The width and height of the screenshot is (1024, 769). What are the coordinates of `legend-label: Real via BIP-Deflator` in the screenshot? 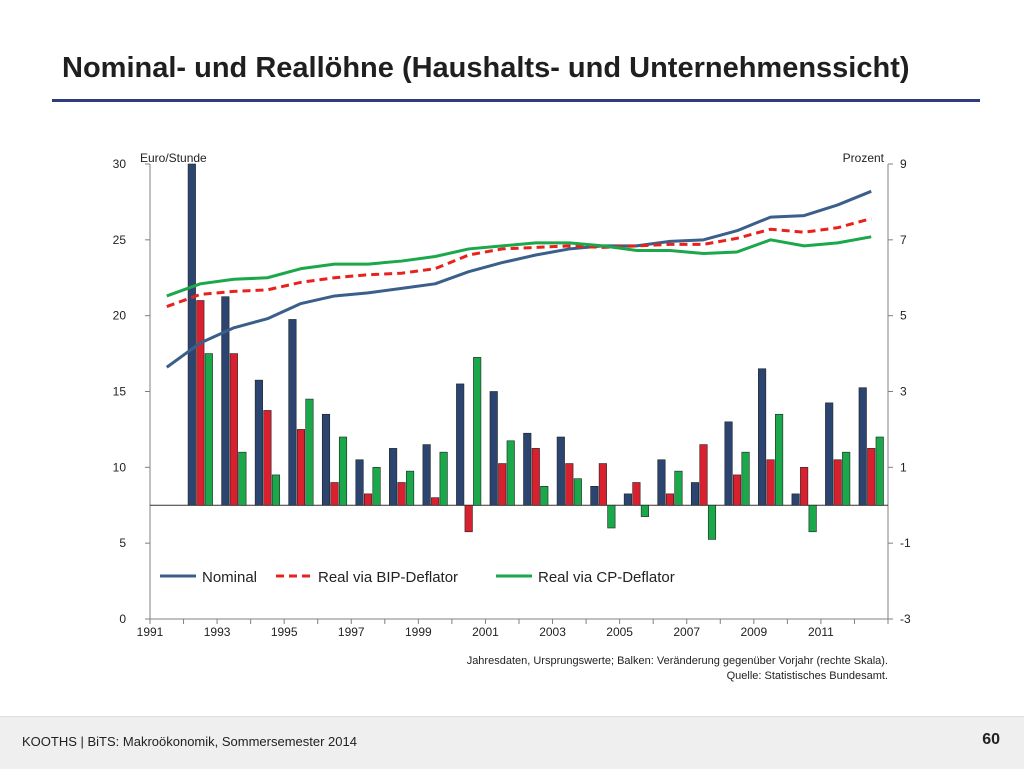 It's located at (388, 577).